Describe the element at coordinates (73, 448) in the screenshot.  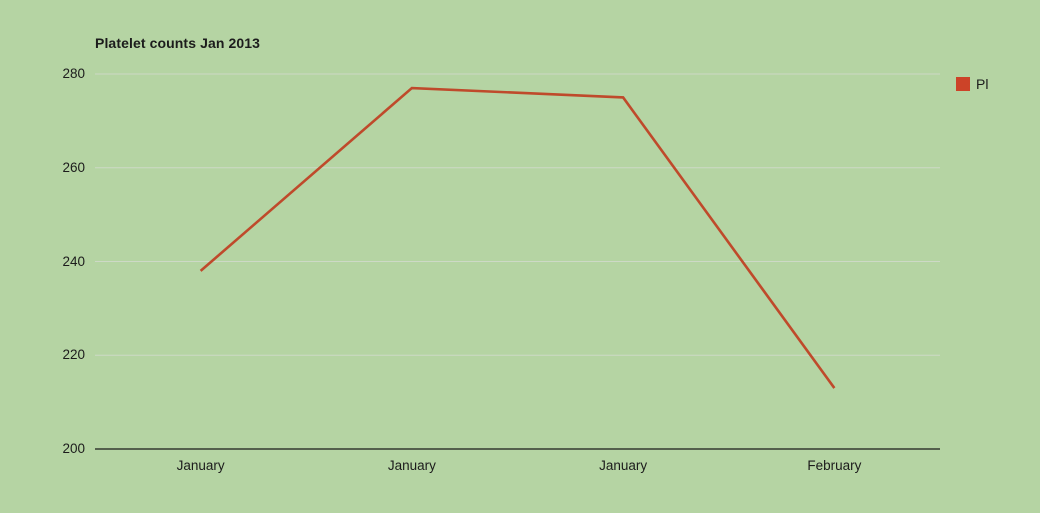
I see `y-axis-tick-label: 200` at that location.